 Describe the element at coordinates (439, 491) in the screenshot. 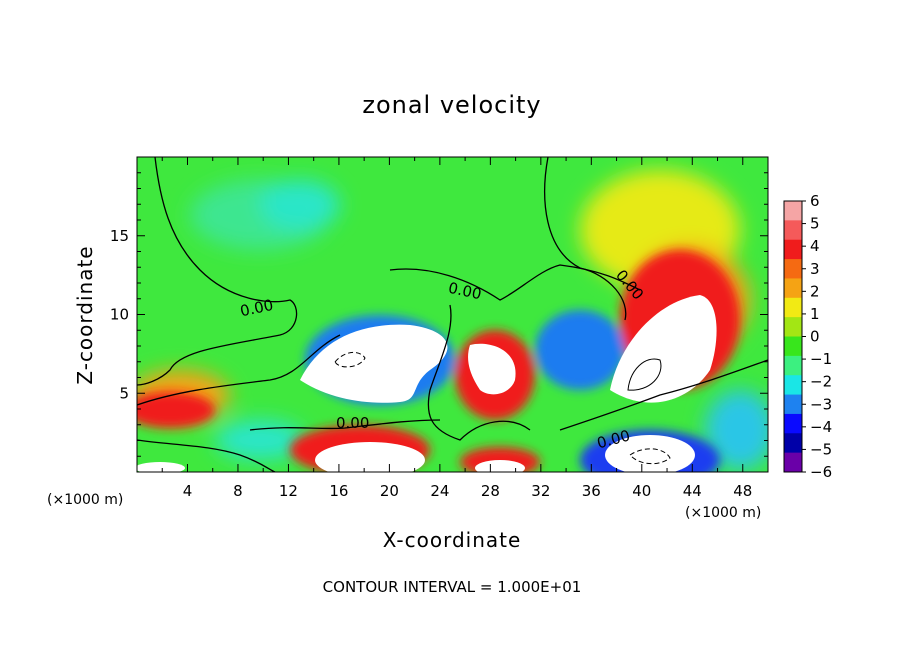

I see `x-tick-label: 24` at that location.